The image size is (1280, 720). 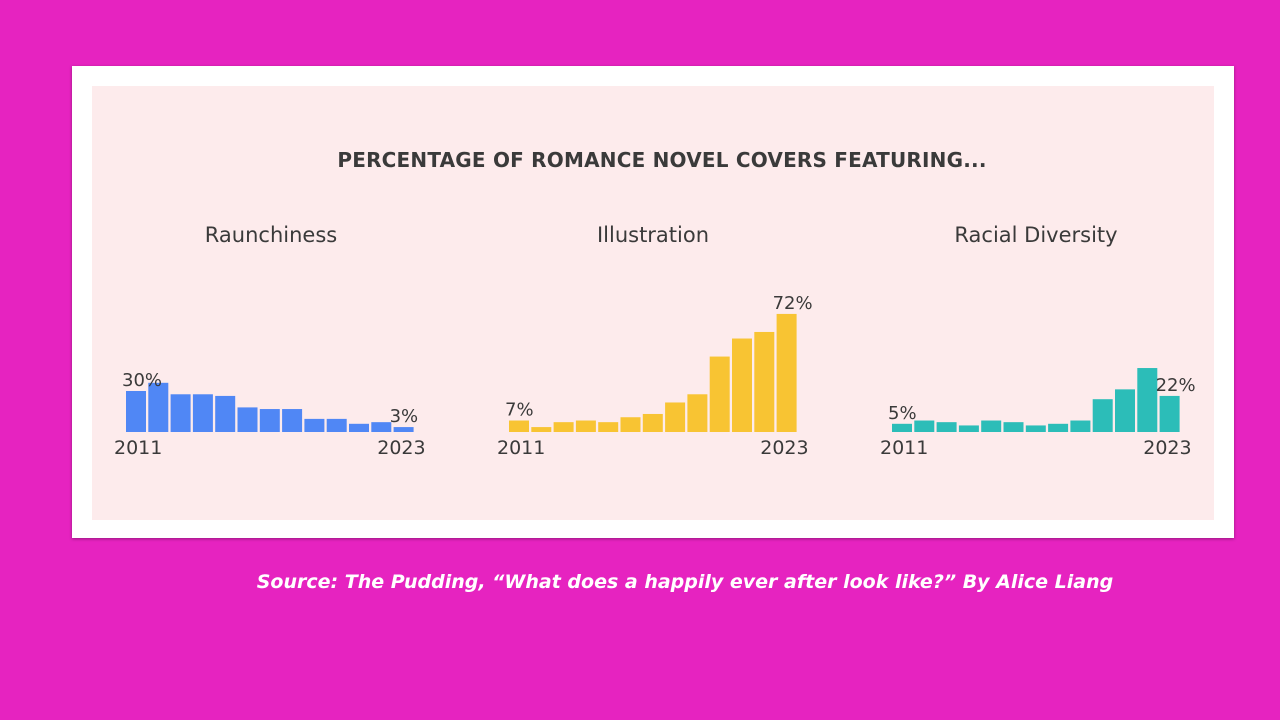 I want to click on raunchiness-bar-2019, so click(x=314, y=425).